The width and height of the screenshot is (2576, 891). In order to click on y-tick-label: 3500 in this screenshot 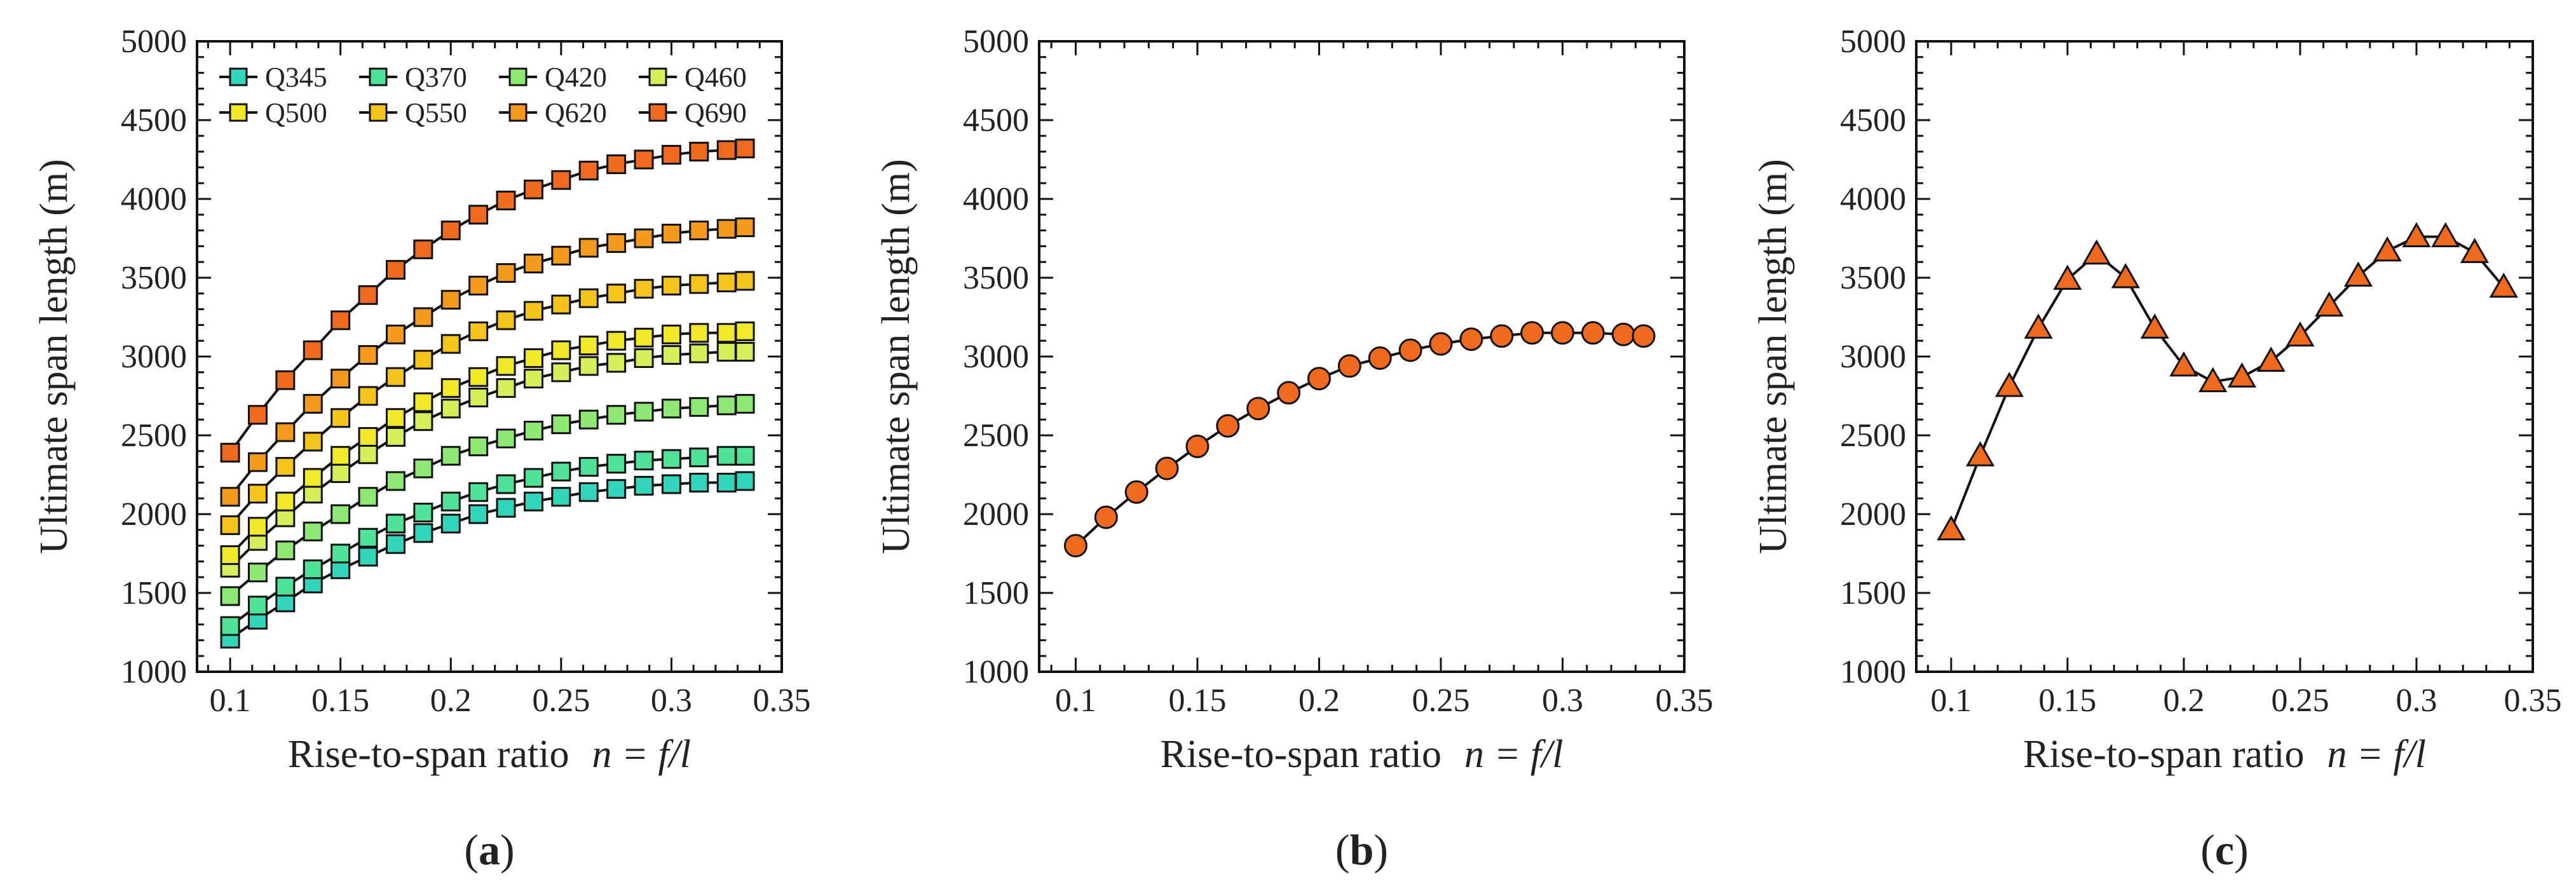, I will do `click(154, 278)`.